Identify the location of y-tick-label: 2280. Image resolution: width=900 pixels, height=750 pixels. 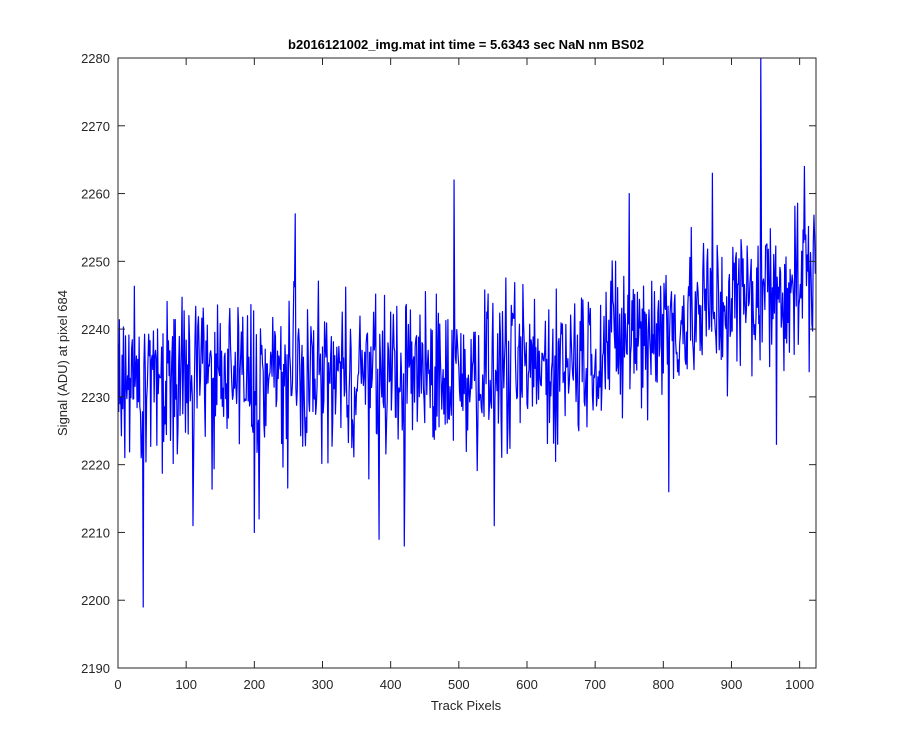
(95, 58).